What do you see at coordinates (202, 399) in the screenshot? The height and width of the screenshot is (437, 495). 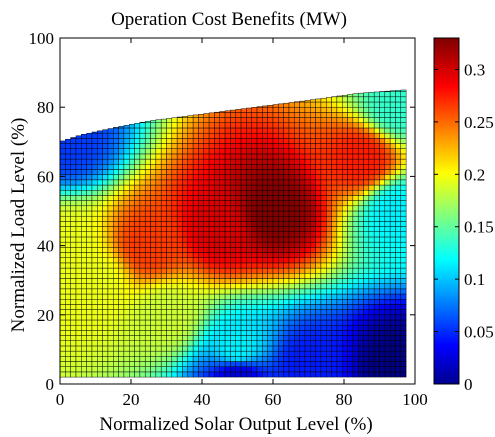 I see `x-tick-label: 40` at bounding box center [202, 399].